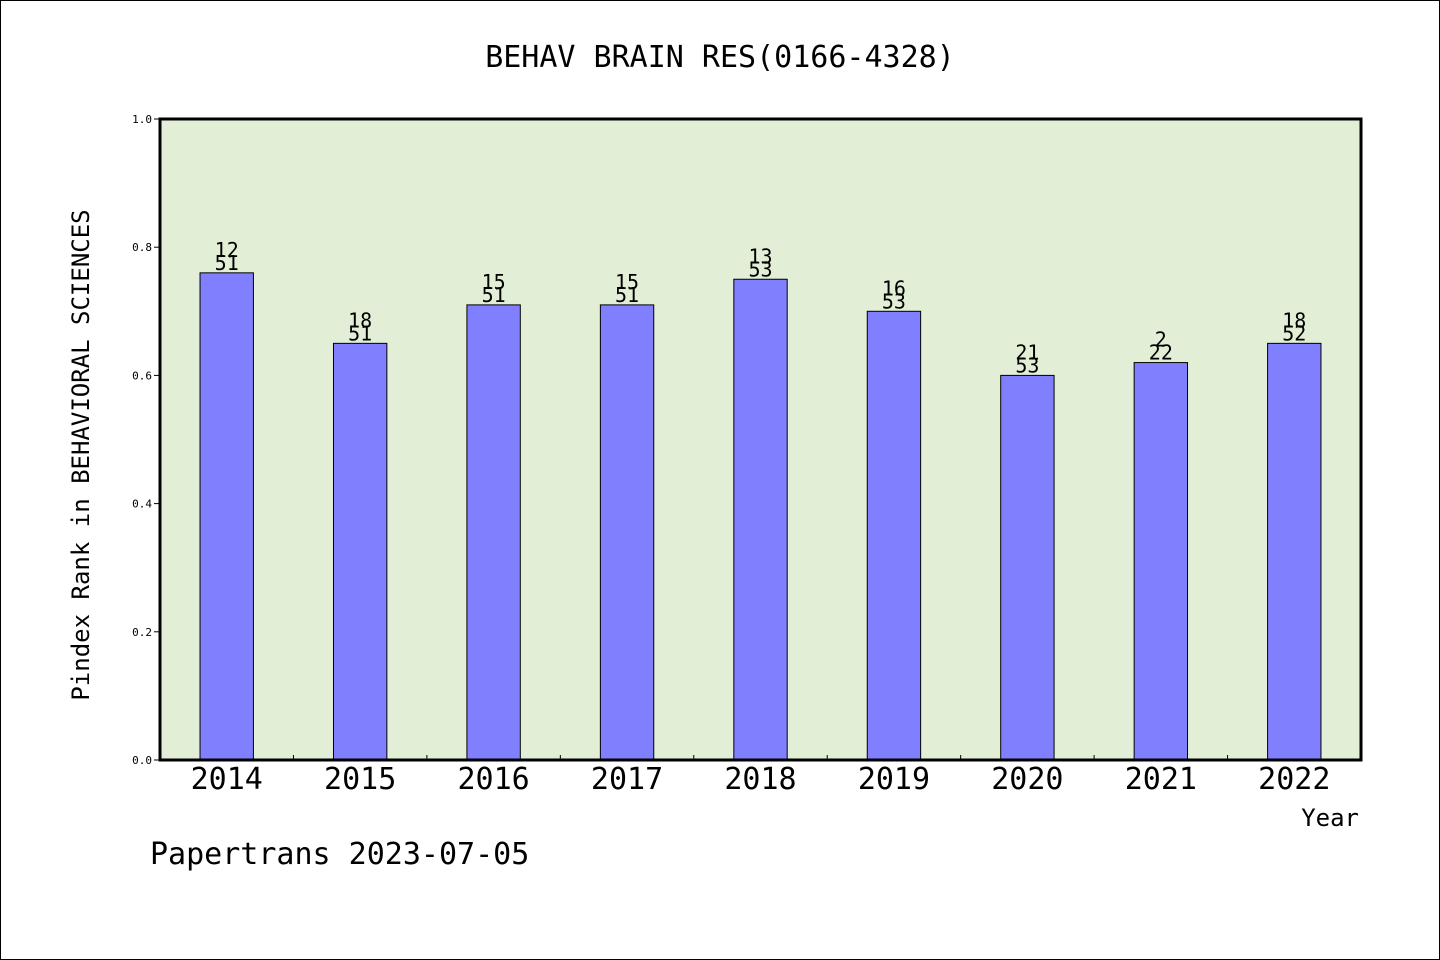  I want to click on bar-2016, so click(493, 532).